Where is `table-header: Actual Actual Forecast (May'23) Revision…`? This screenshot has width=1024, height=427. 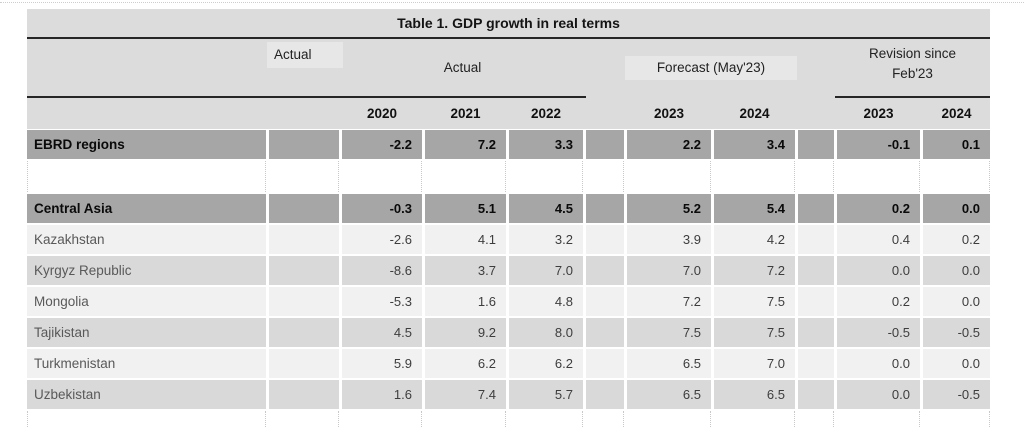 table-header: Actual Actual Forecast (May'23) Revision… is located at coordinates (508, 68).